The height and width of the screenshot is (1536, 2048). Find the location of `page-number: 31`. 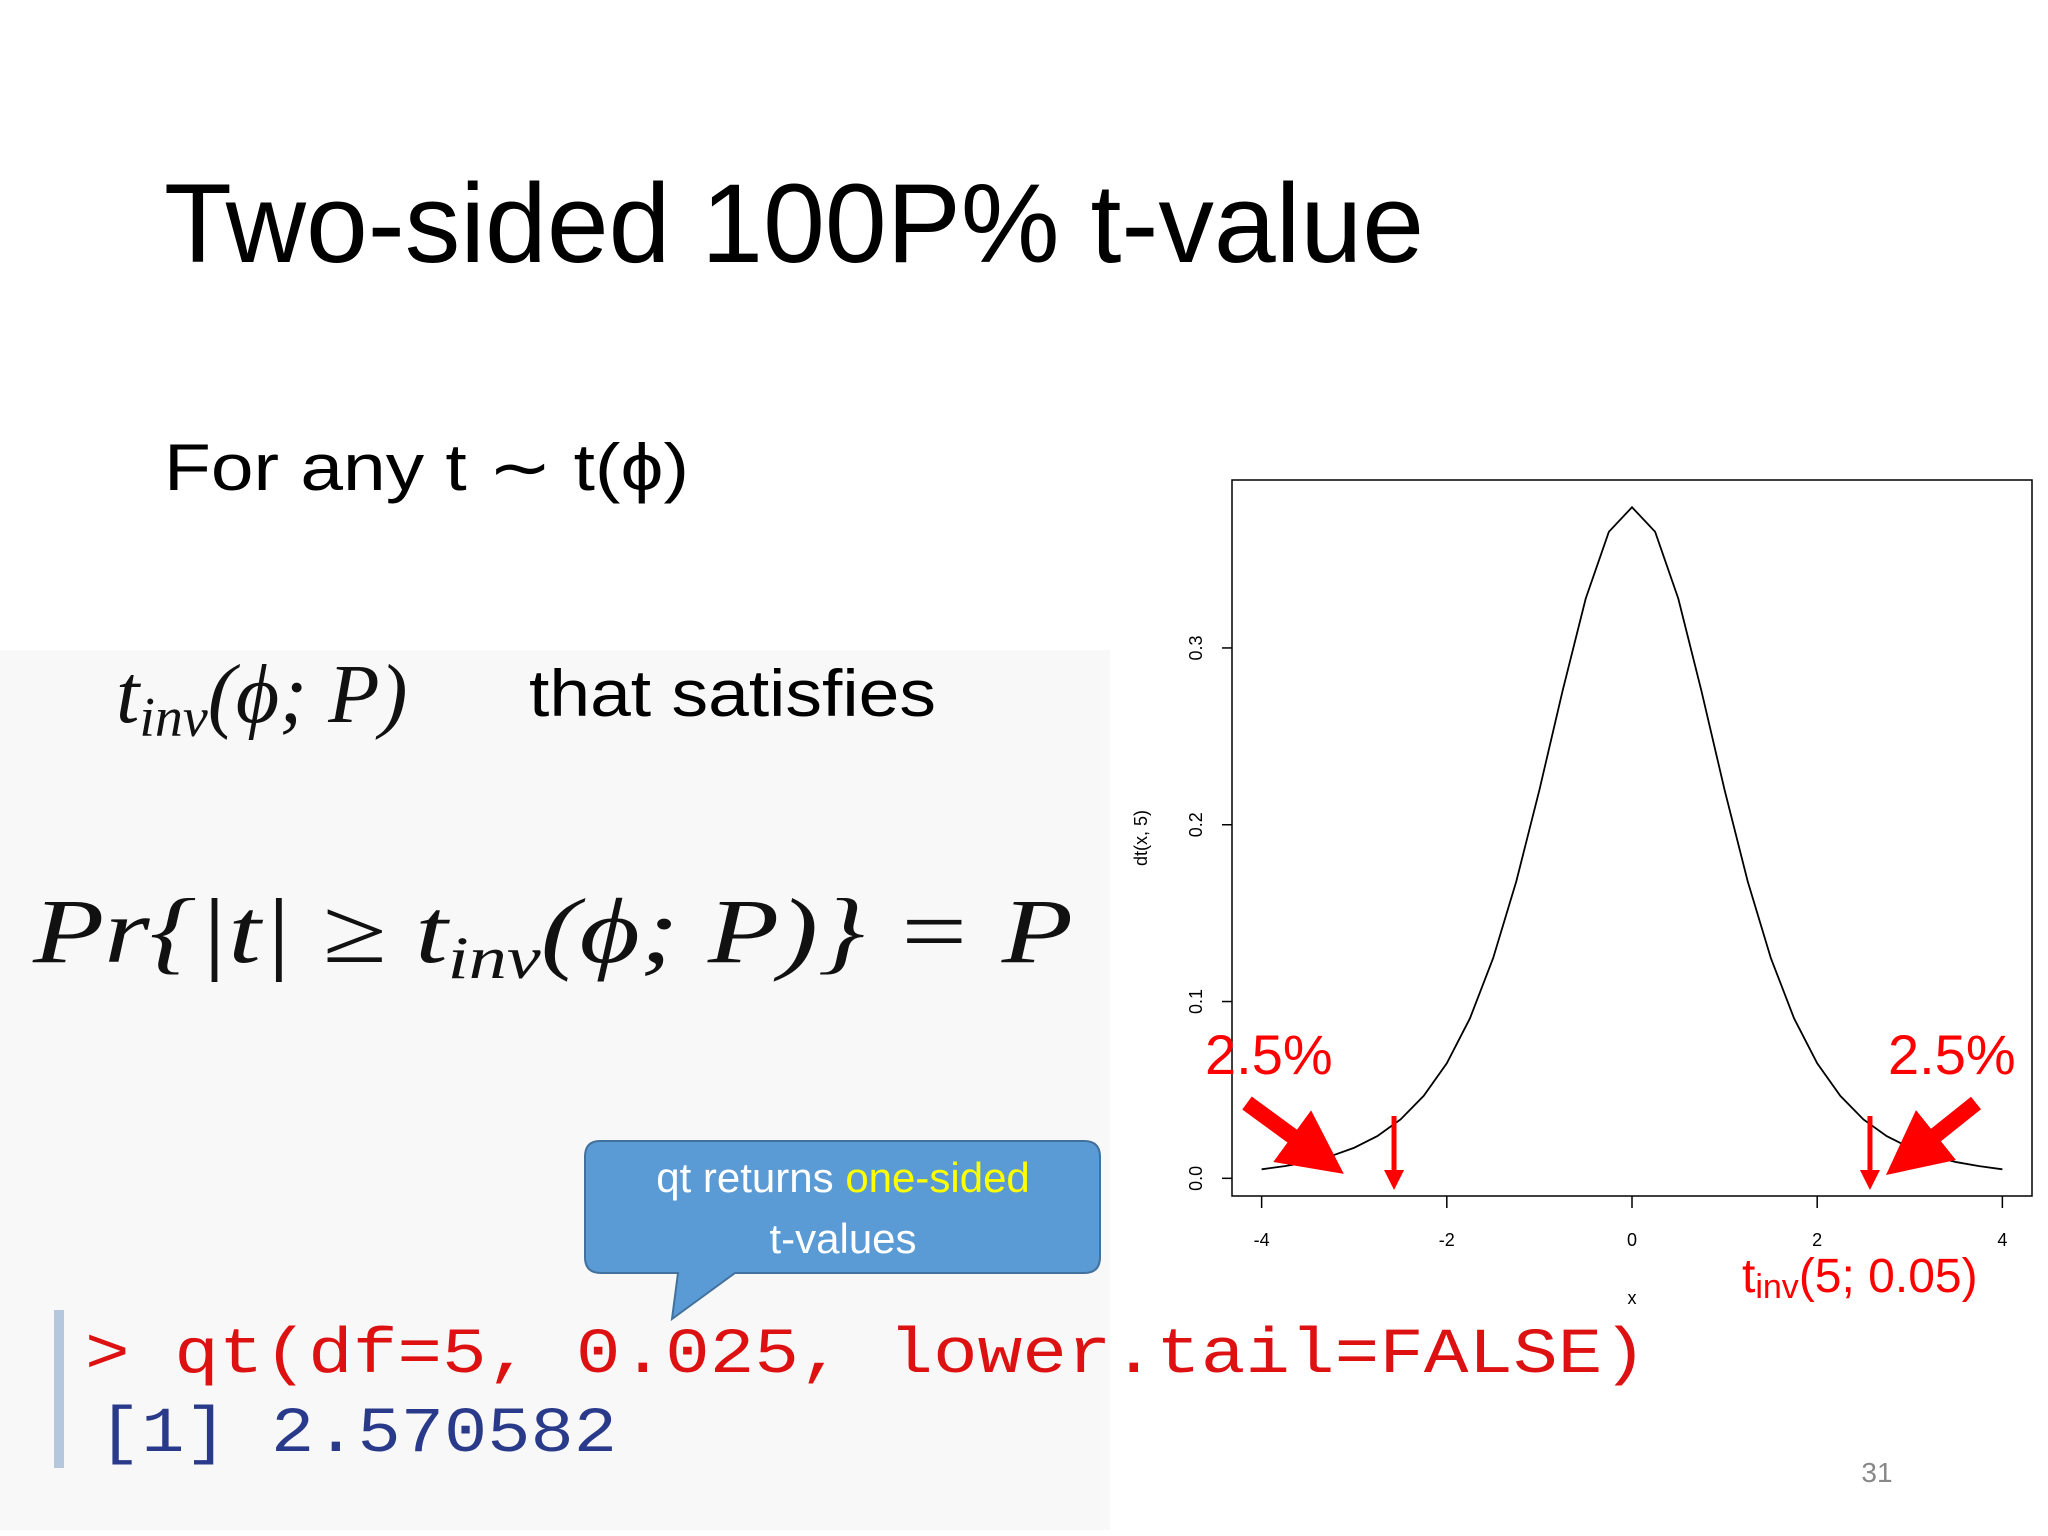

page-number: 31 is located at coordinates (1876, 1472).